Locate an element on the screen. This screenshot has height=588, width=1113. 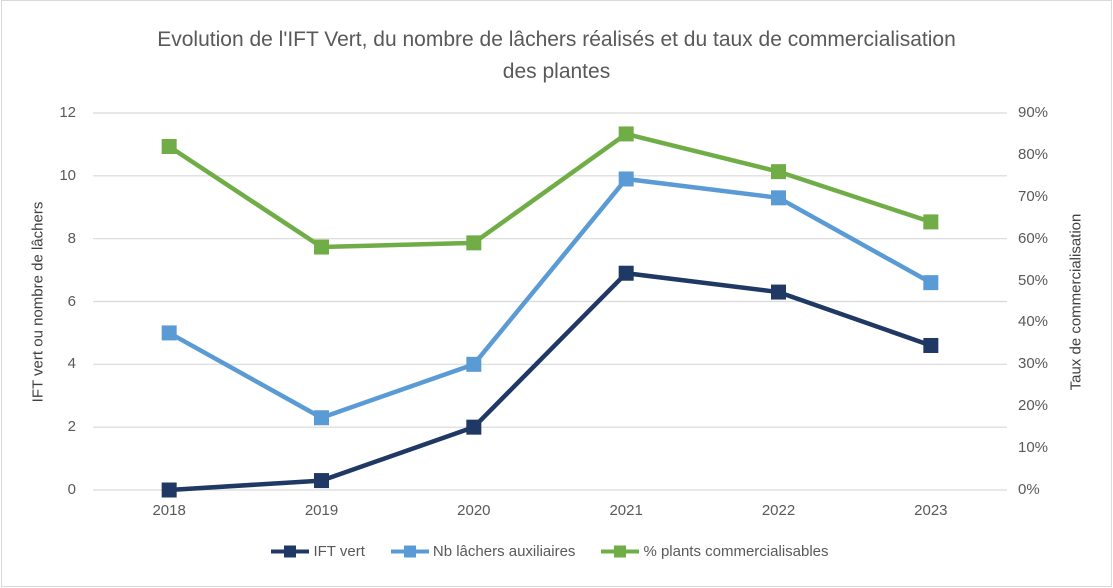
legend-item: IFT vert is located at coordinates (318, 551).